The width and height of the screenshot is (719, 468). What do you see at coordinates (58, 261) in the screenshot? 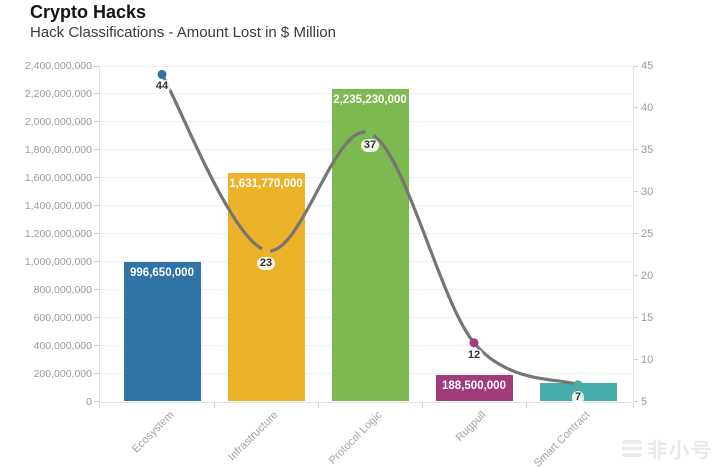
I see `y-axis-tick-label-left: 1,000,000,000` at bounding box center [58, 261].